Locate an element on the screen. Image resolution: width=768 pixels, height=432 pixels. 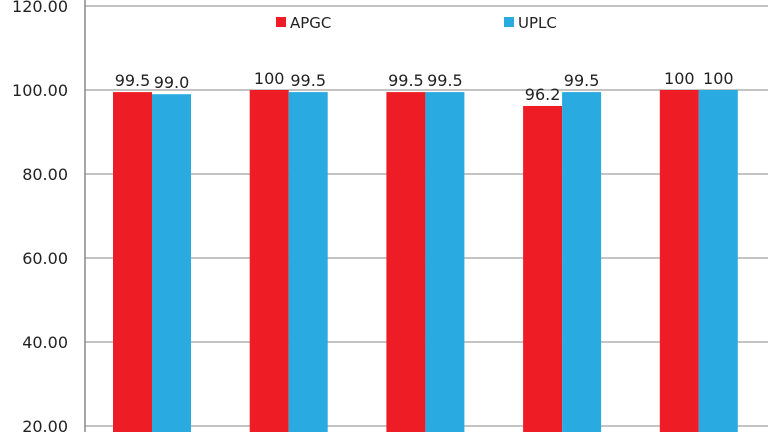
data-label-uplc: 99.0 is located at coordinates (172, 82).